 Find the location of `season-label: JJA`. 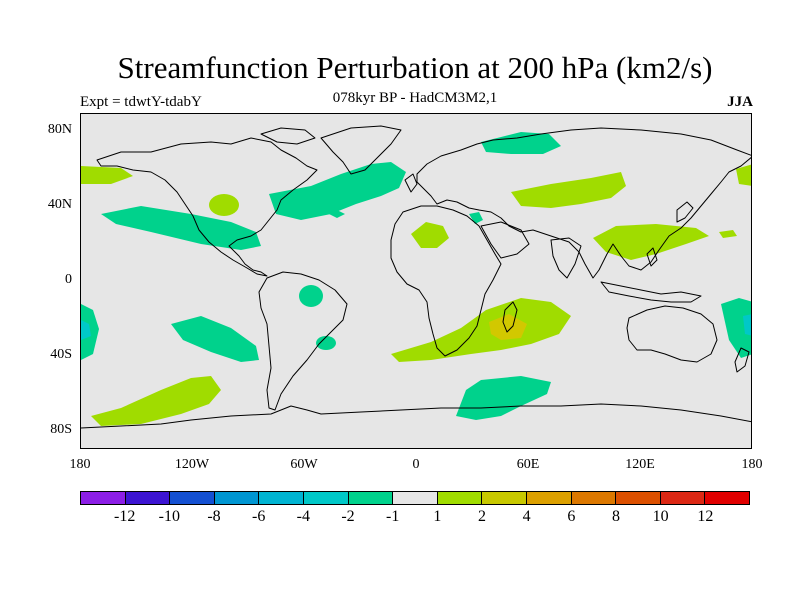

season-label: JJA is located at coordinates (740, 102).